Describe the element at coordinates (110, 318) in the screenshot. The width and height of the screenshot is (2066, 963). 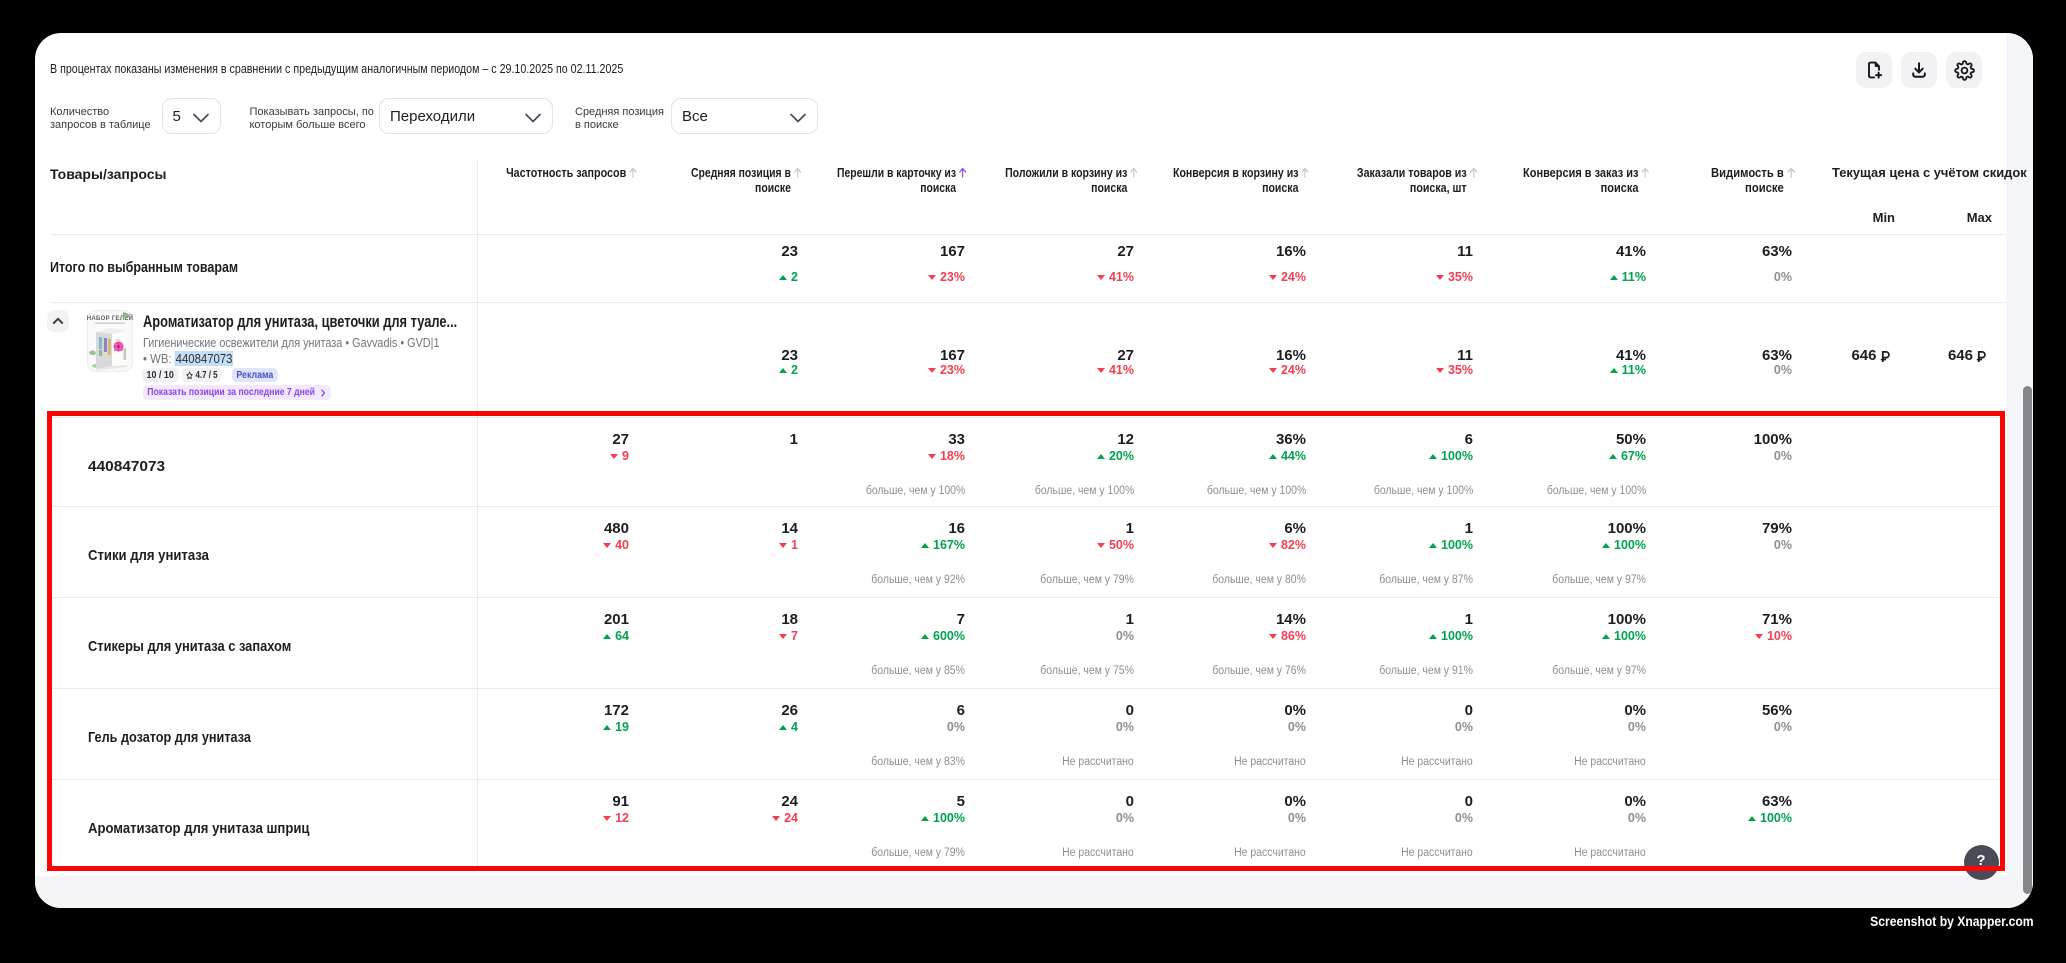
I see `svg-text: НАБОР ГЕЛЕЙ` at that location.